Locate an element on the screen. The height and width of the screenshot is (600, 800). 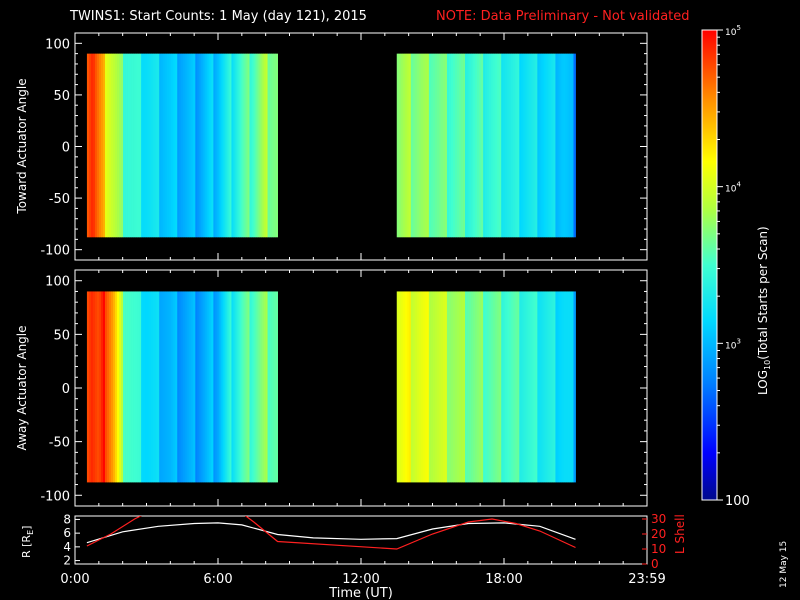
generation-date: 12 May 15 is located at coordinates (784, 564).